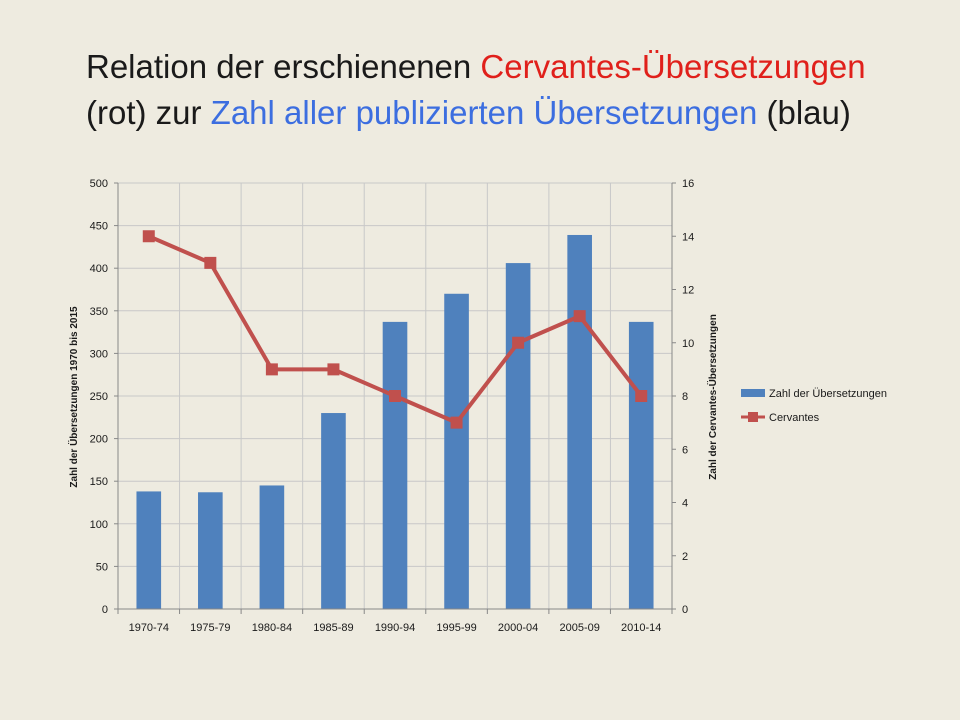 The image size is (960, 720). What do you see at coordinates (210, 628) in the screenshot?
I see `x-tick-label: 1975-79` at bounding box center [210, 628].